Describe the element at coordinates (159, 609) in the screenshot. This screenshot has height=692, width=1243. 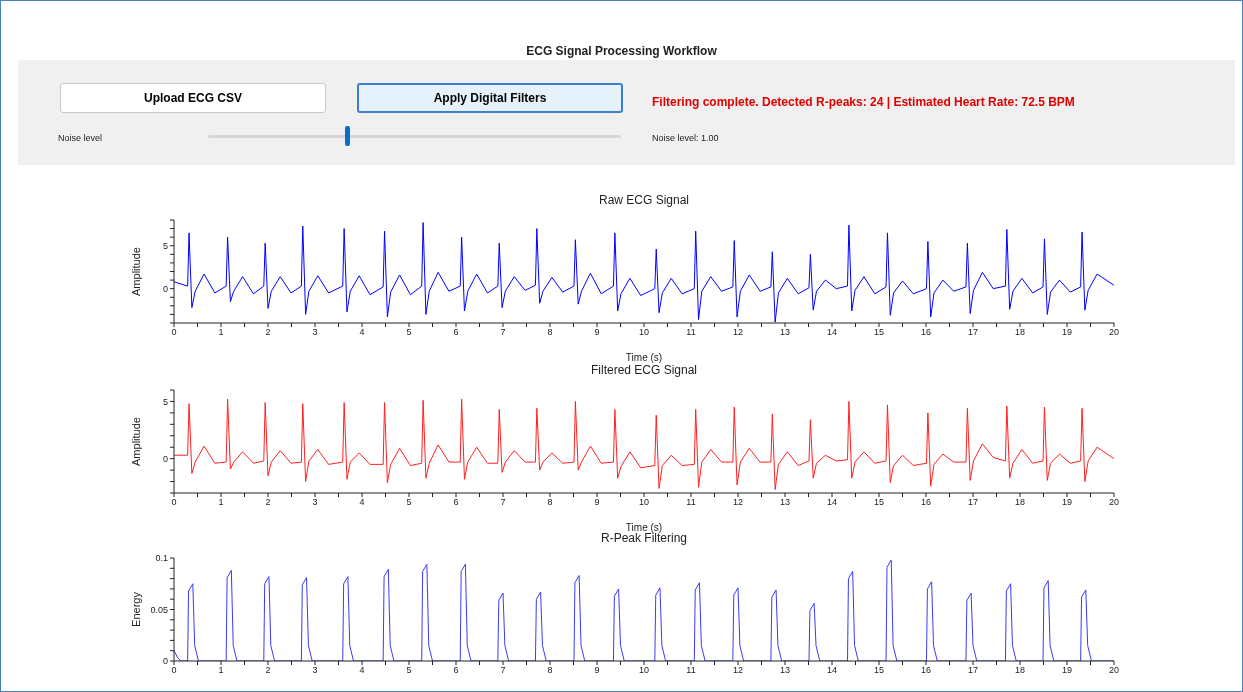
I see `y-tick-label: 0.05` at that location.